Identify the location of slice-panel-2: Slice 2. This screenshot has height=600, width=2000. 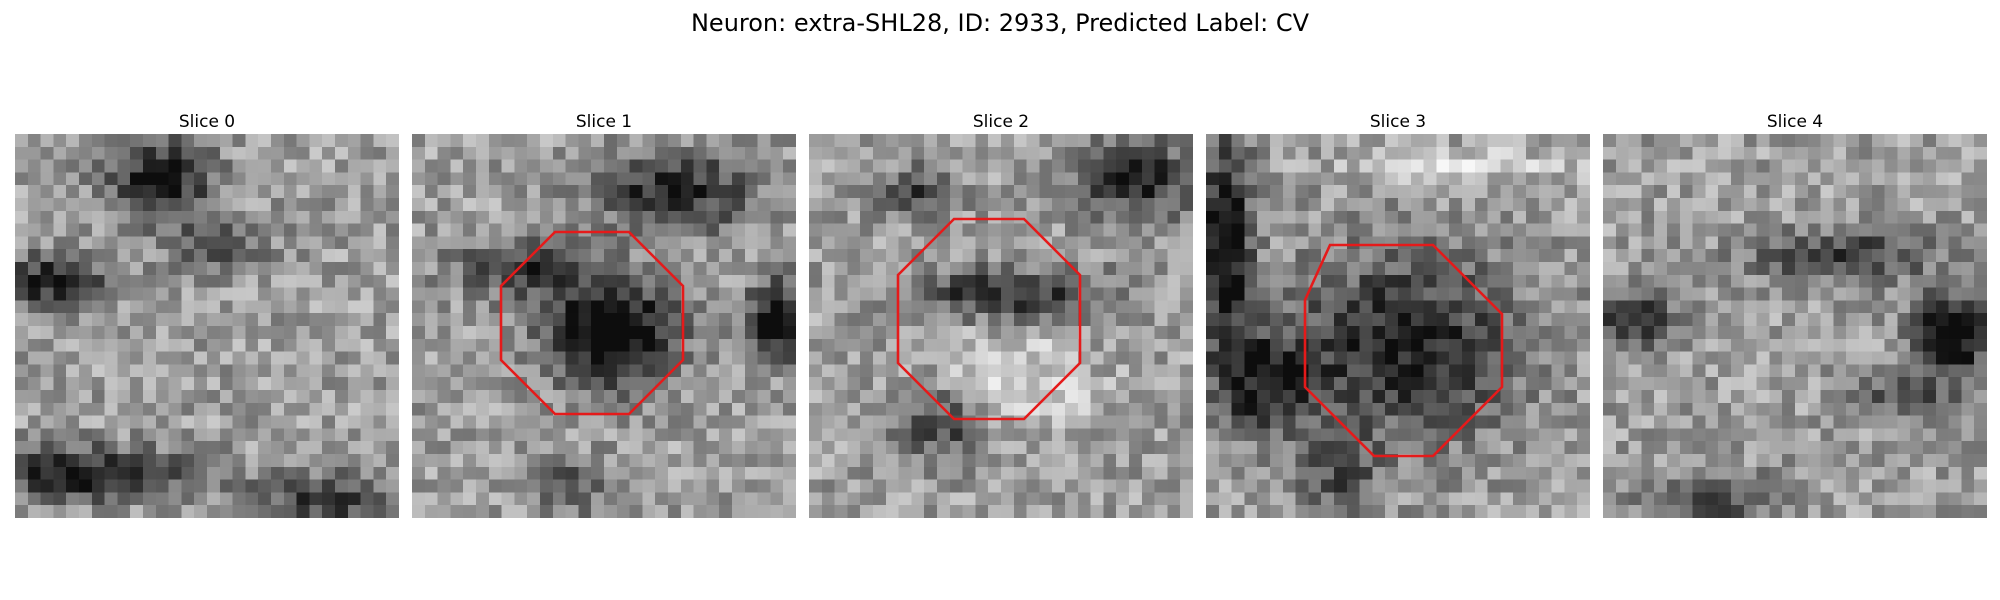
(1001, 314).